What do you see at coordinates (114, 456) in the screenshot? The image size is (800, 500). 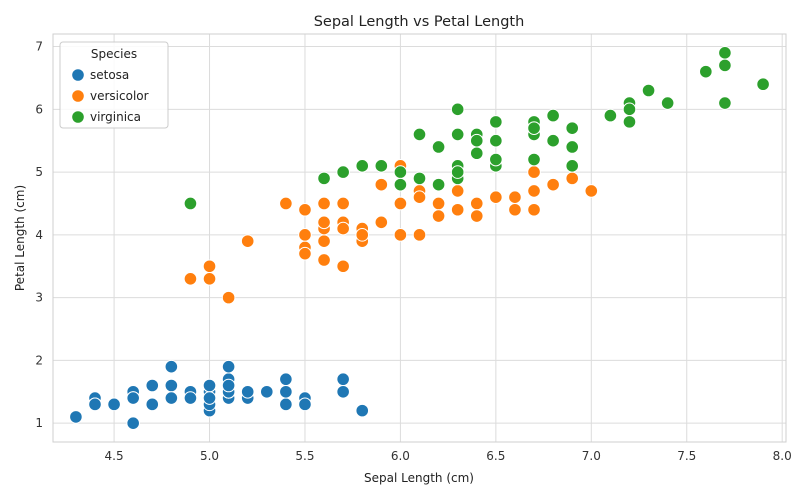 I see `x-tick-label: 4.5` at bounding box center [114, 456].